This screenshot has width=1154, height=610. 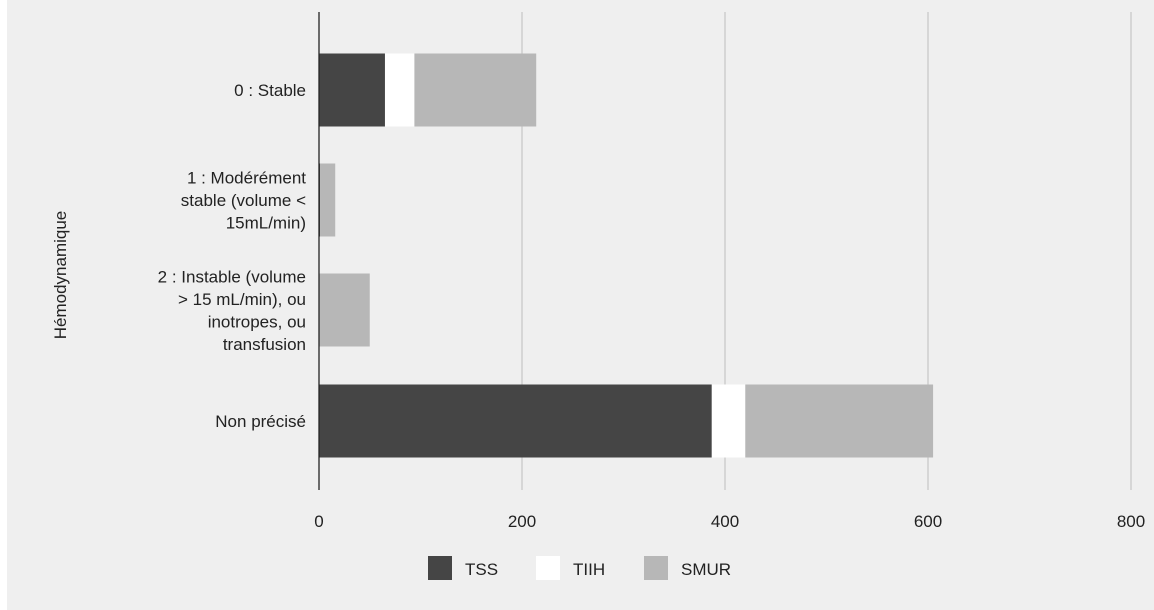 What do you see at coordinates (318, 521) in the screenshot?
I see `x-tick-label: 0` at bounding box center [318, 521].